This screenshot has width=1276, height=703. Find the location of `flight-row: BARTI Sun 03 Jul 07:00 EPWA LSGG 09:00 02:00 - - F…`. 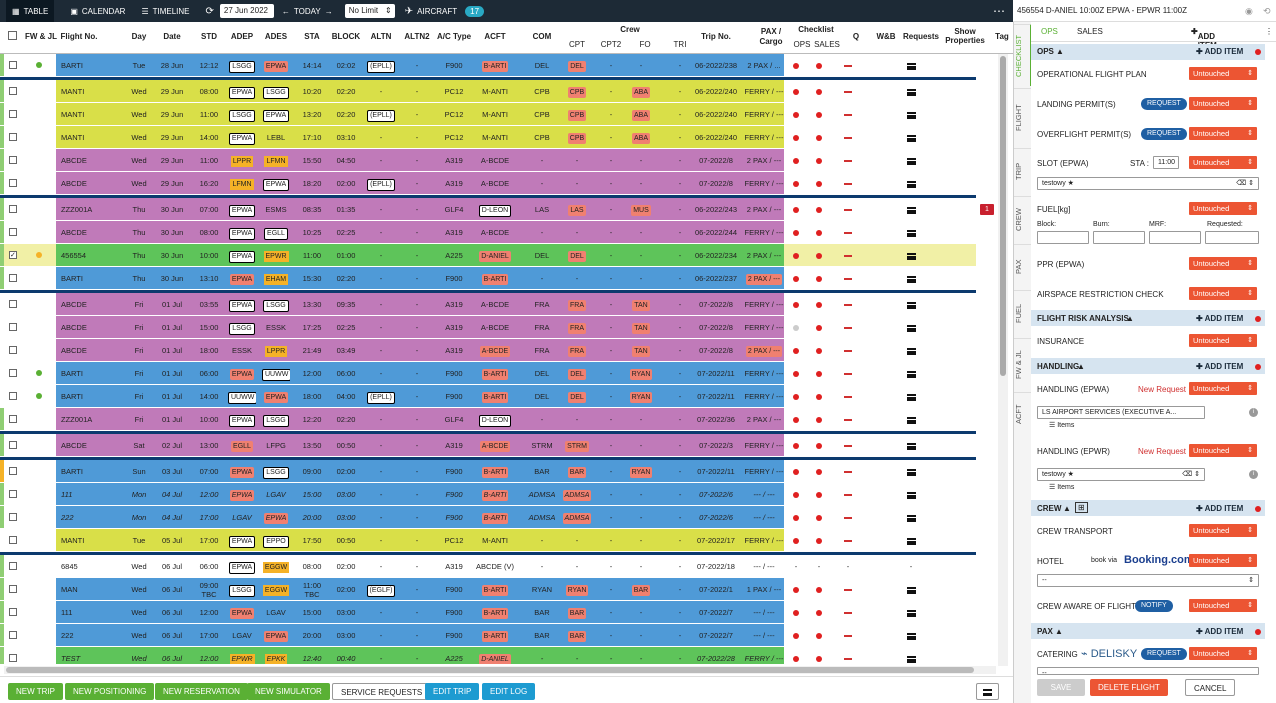

flight-row: BARTI Sun 03 Jul 07:00 EPWA LSGG 09:00 02:00 - - F… is located at coordinates (488, 471).